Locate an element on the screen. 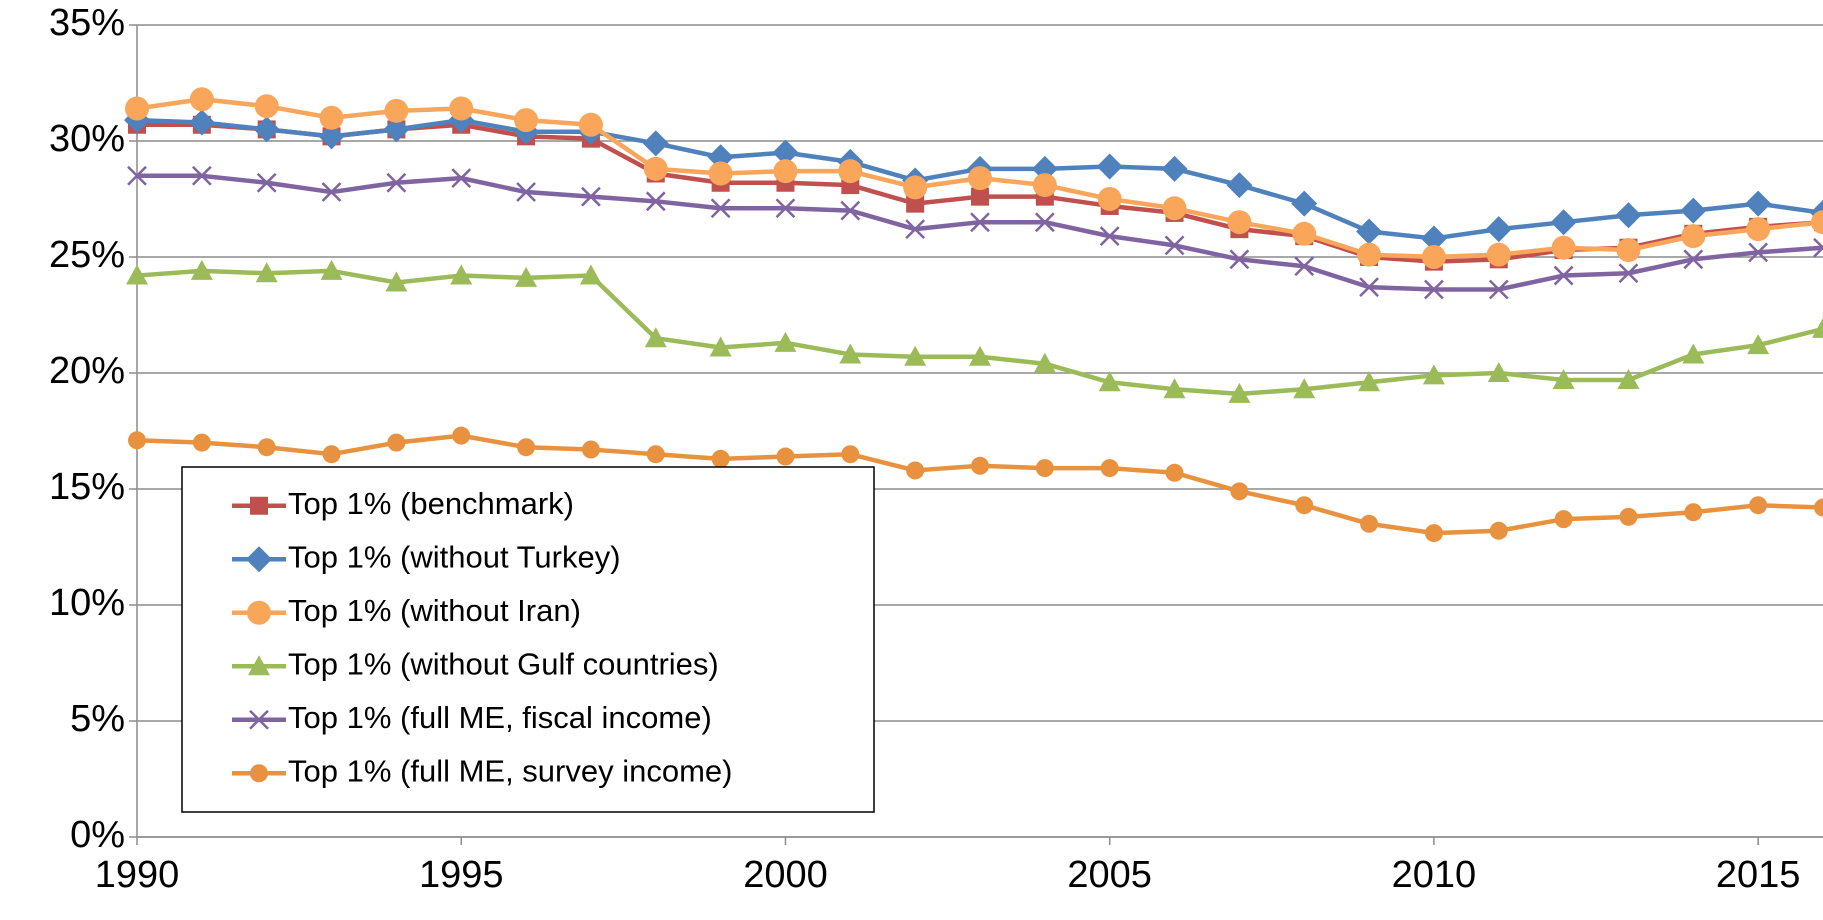  y-tick-label: 30% is located at coordinates (87, 139).